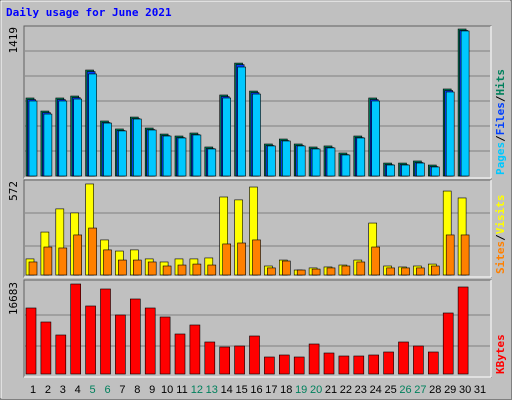 The height and width of the screenshot is (400, 512). Describe the element at coordinates (152, 390) in the screenshot. I see `x-tick-label: 9` at that location.